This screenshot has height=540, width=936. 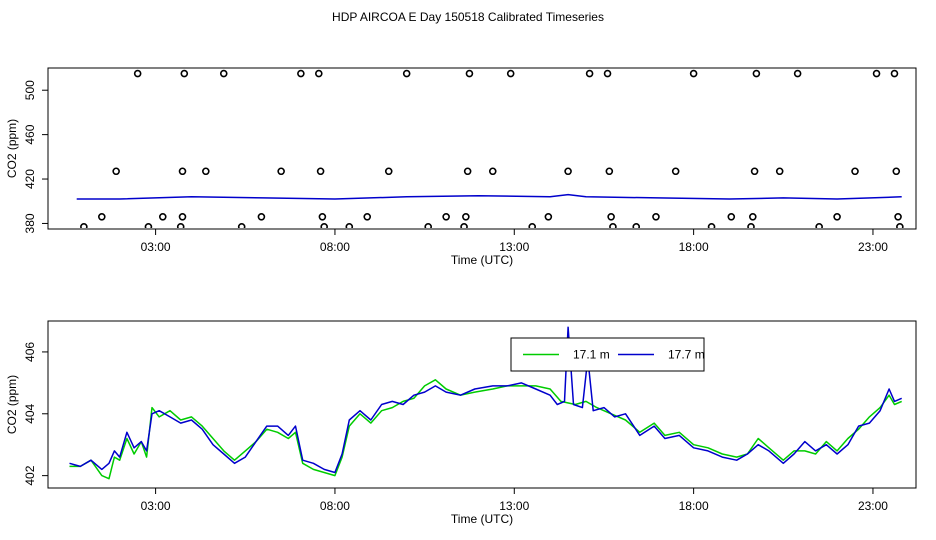 I want to click on top-series-line, so click(x=489, y=196).